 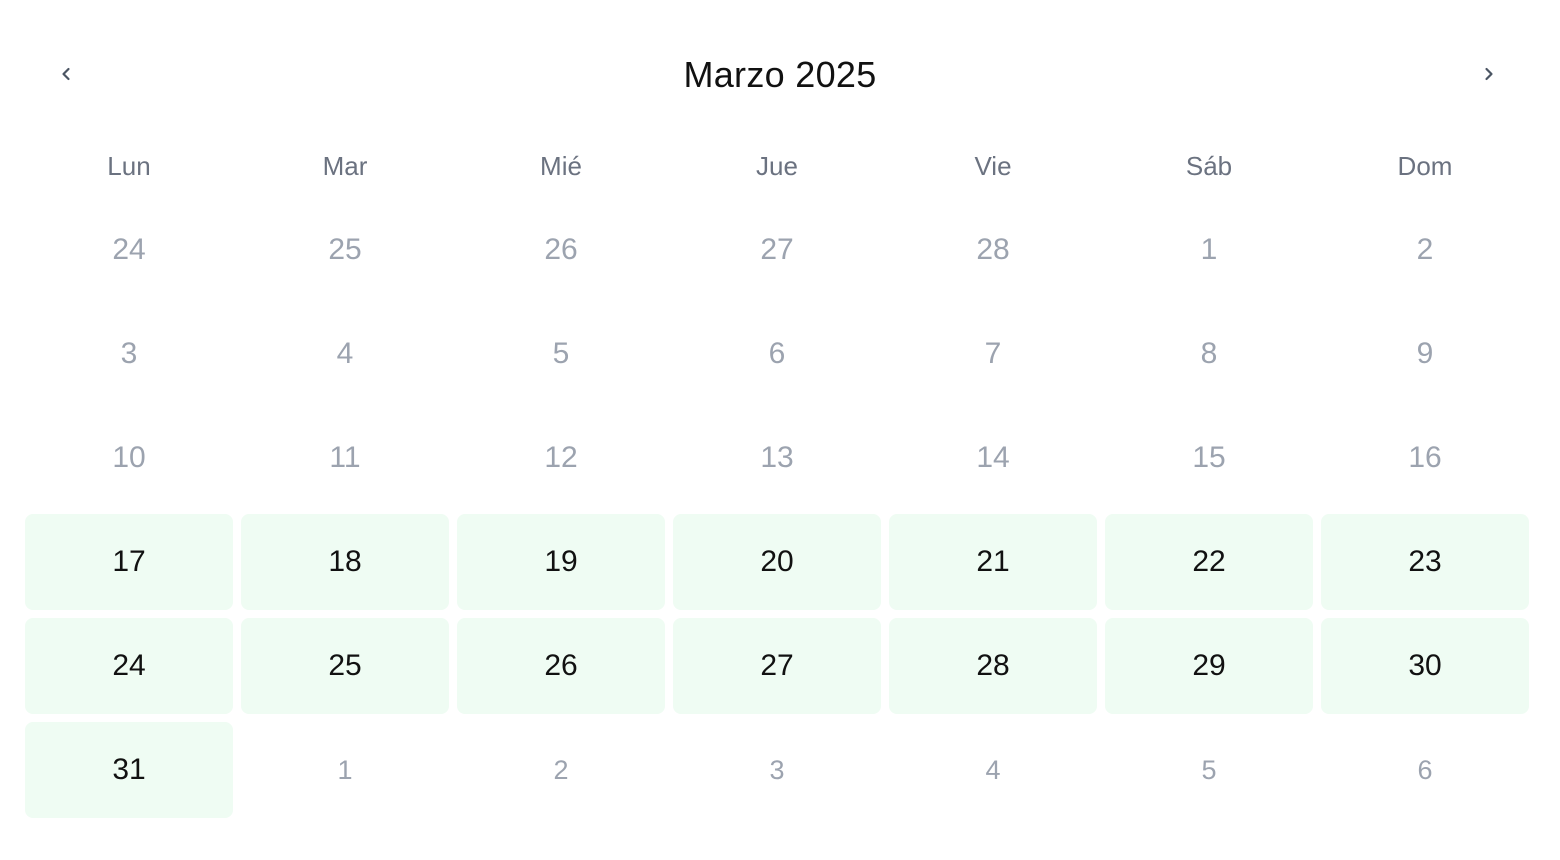 I want to click on day-cell-disabled: 9, so click(x=1425, y=353).